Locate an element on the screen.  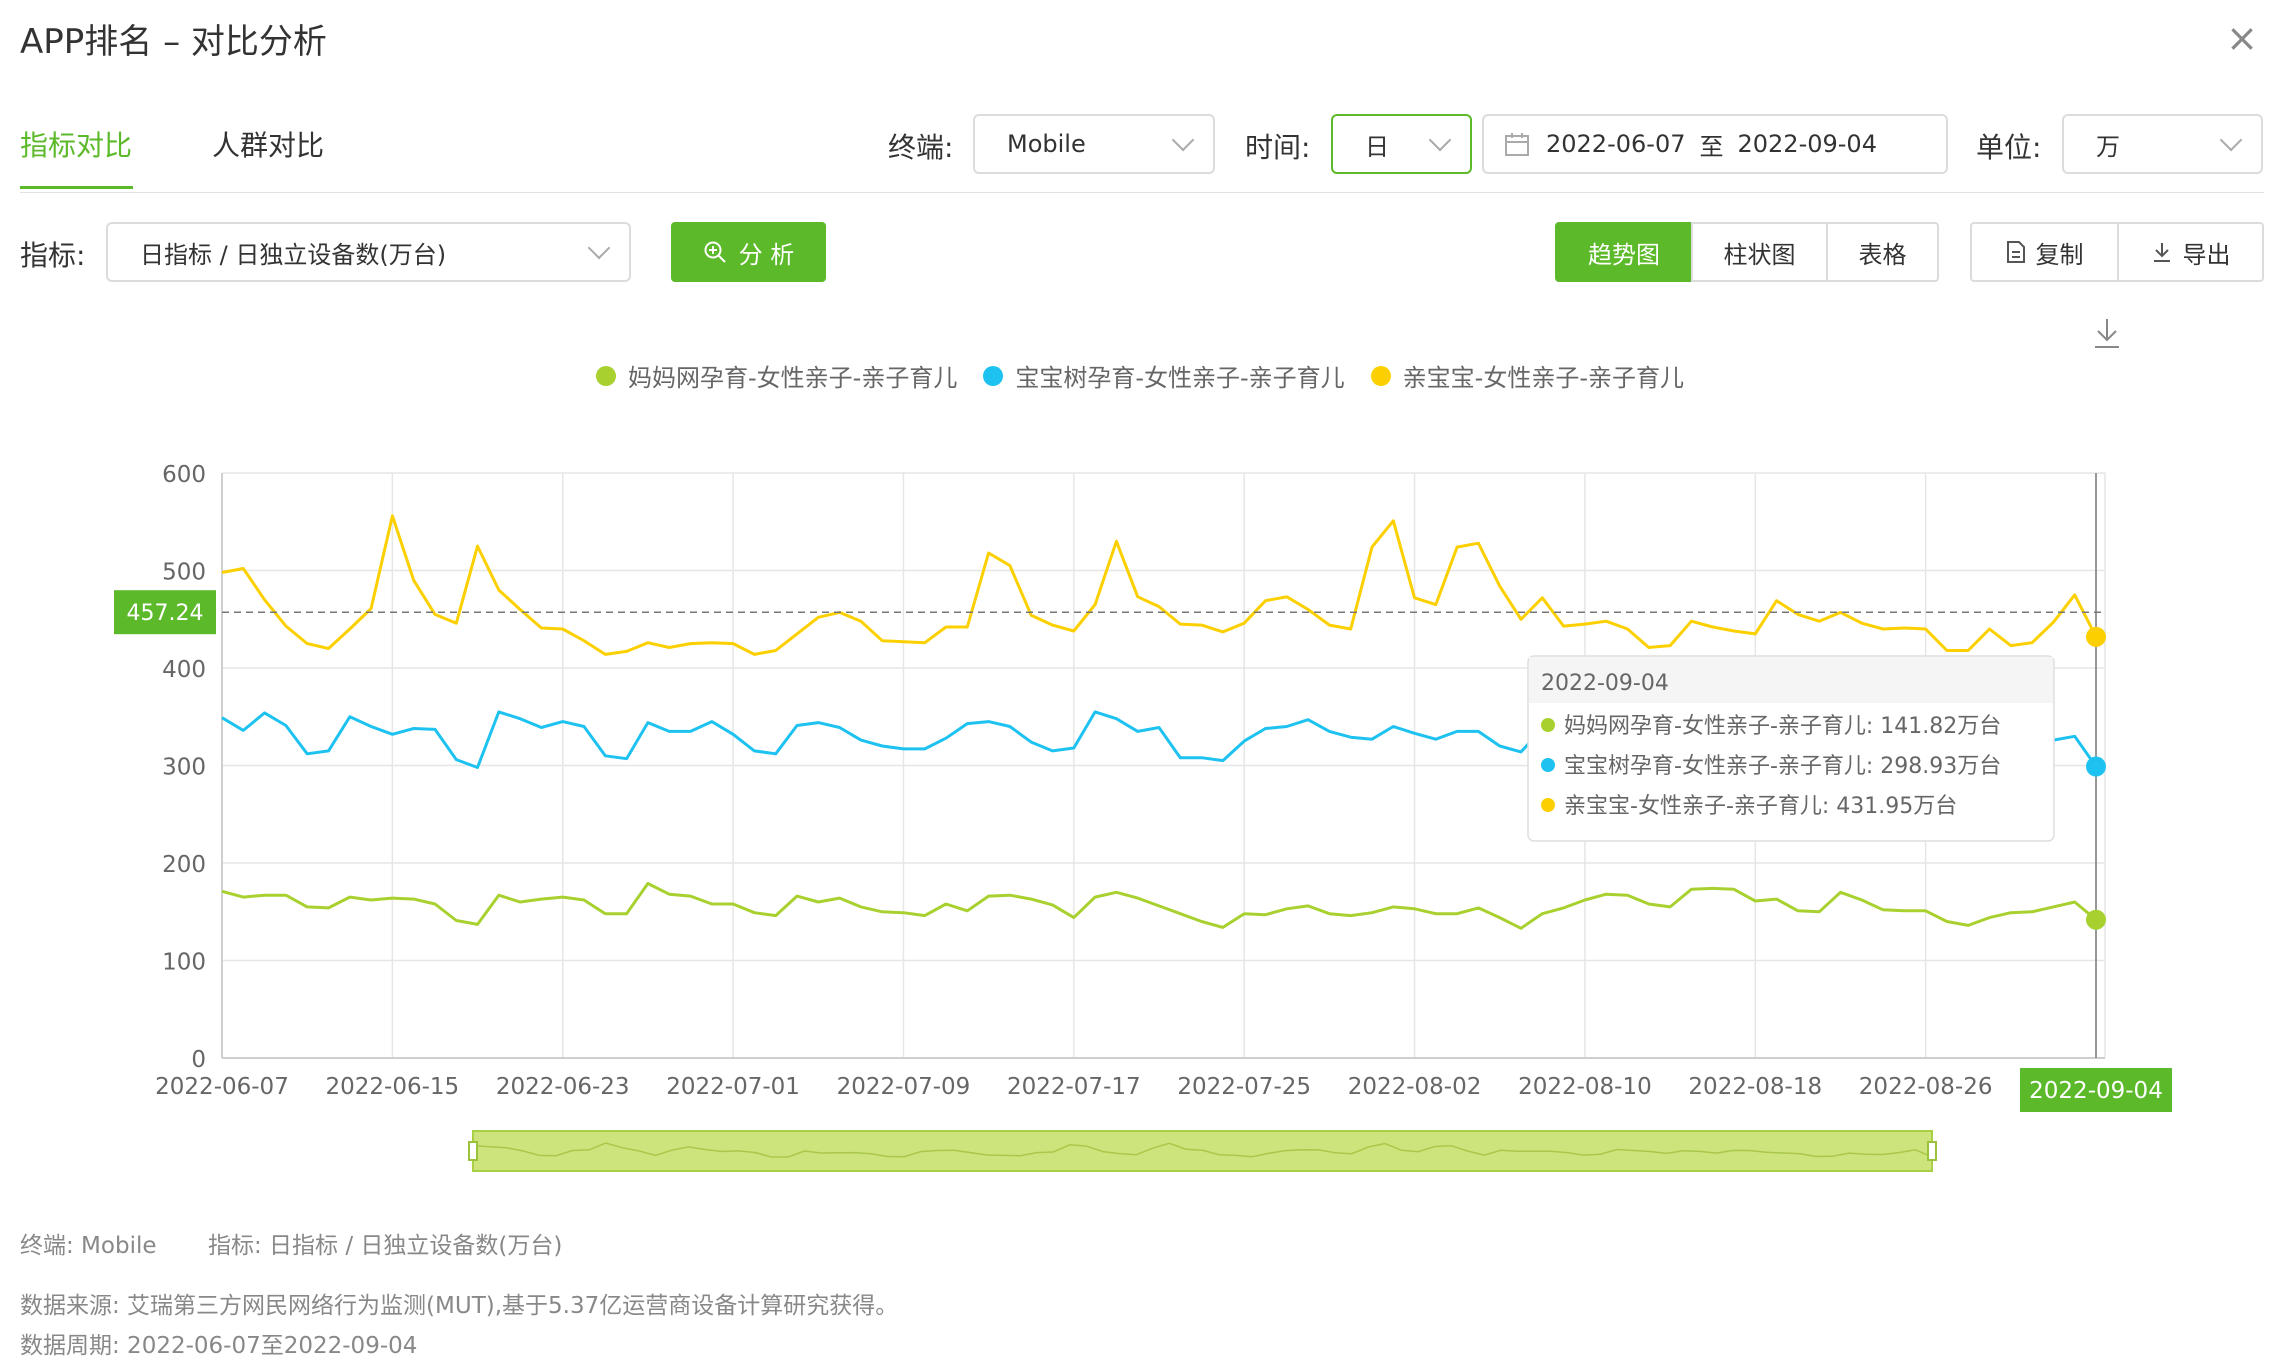
y-tick-label: 200 is located at coordinates (184, 865).